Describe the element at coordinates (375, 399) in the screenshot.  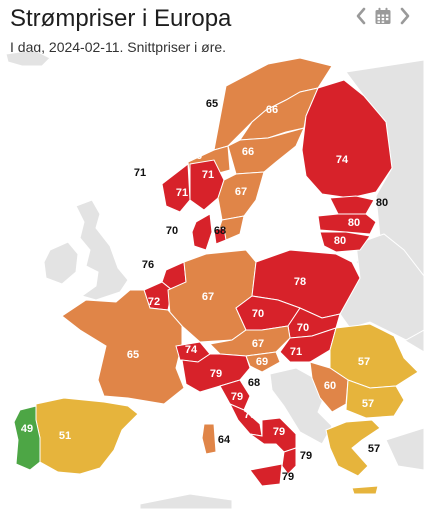
I see `region-bulgaria` at that location.